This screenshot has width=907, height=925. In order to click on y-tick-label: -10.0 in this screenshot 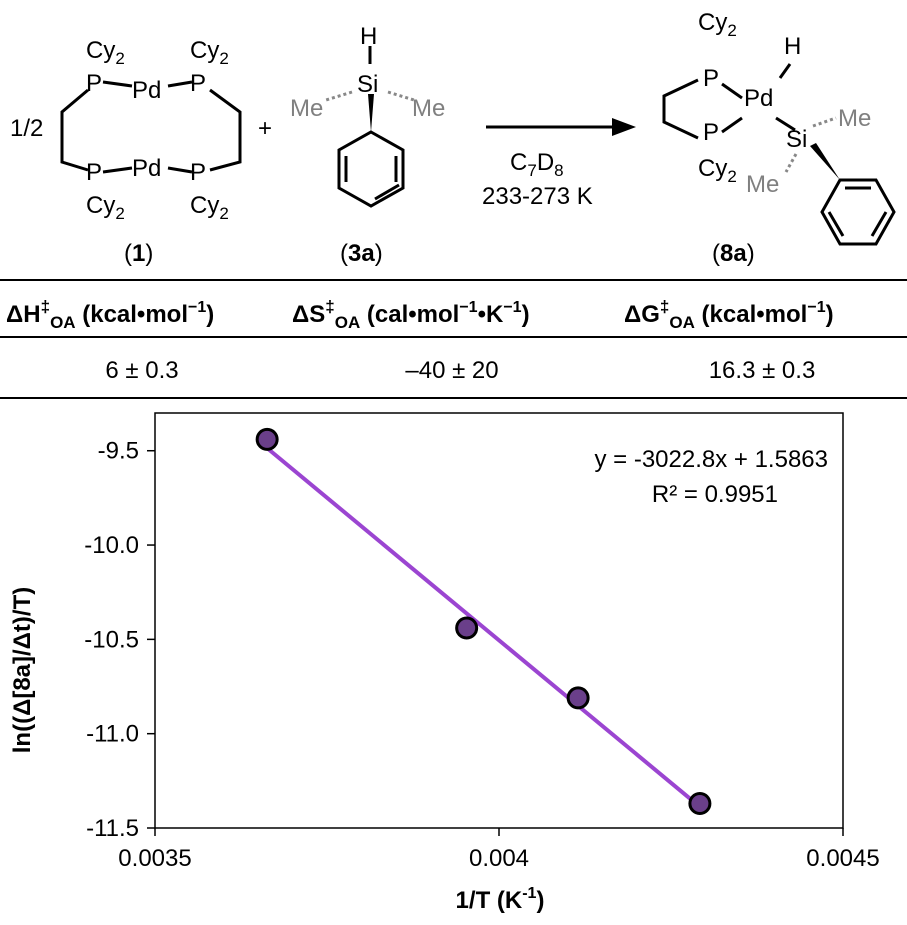, I will do `click(111, 545)`.